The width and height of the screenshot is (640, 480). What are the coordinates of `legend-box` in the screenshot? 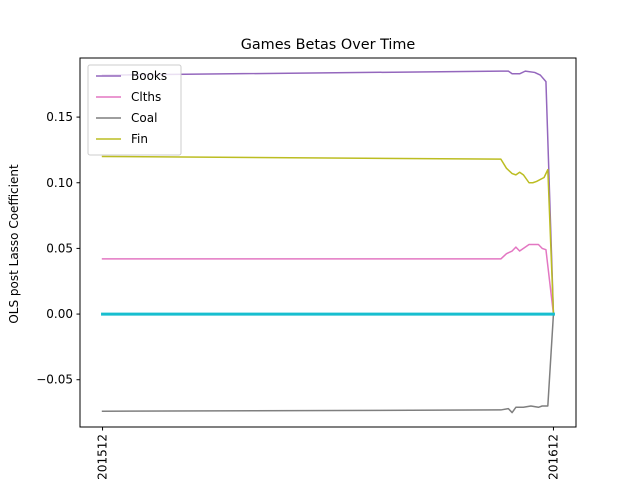 It's located at (134, 110).